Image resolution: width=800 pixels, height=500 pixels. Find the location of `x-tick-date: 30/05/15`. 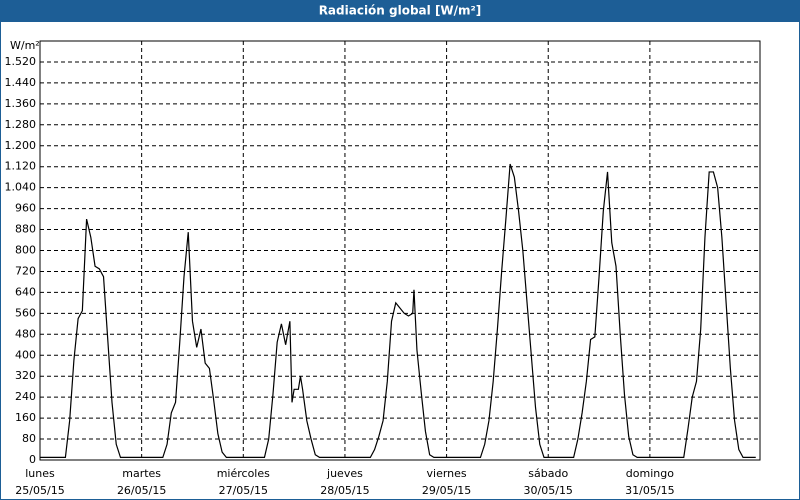

x-tick-date: 30/05/15 is located at coordinates (548, 490).